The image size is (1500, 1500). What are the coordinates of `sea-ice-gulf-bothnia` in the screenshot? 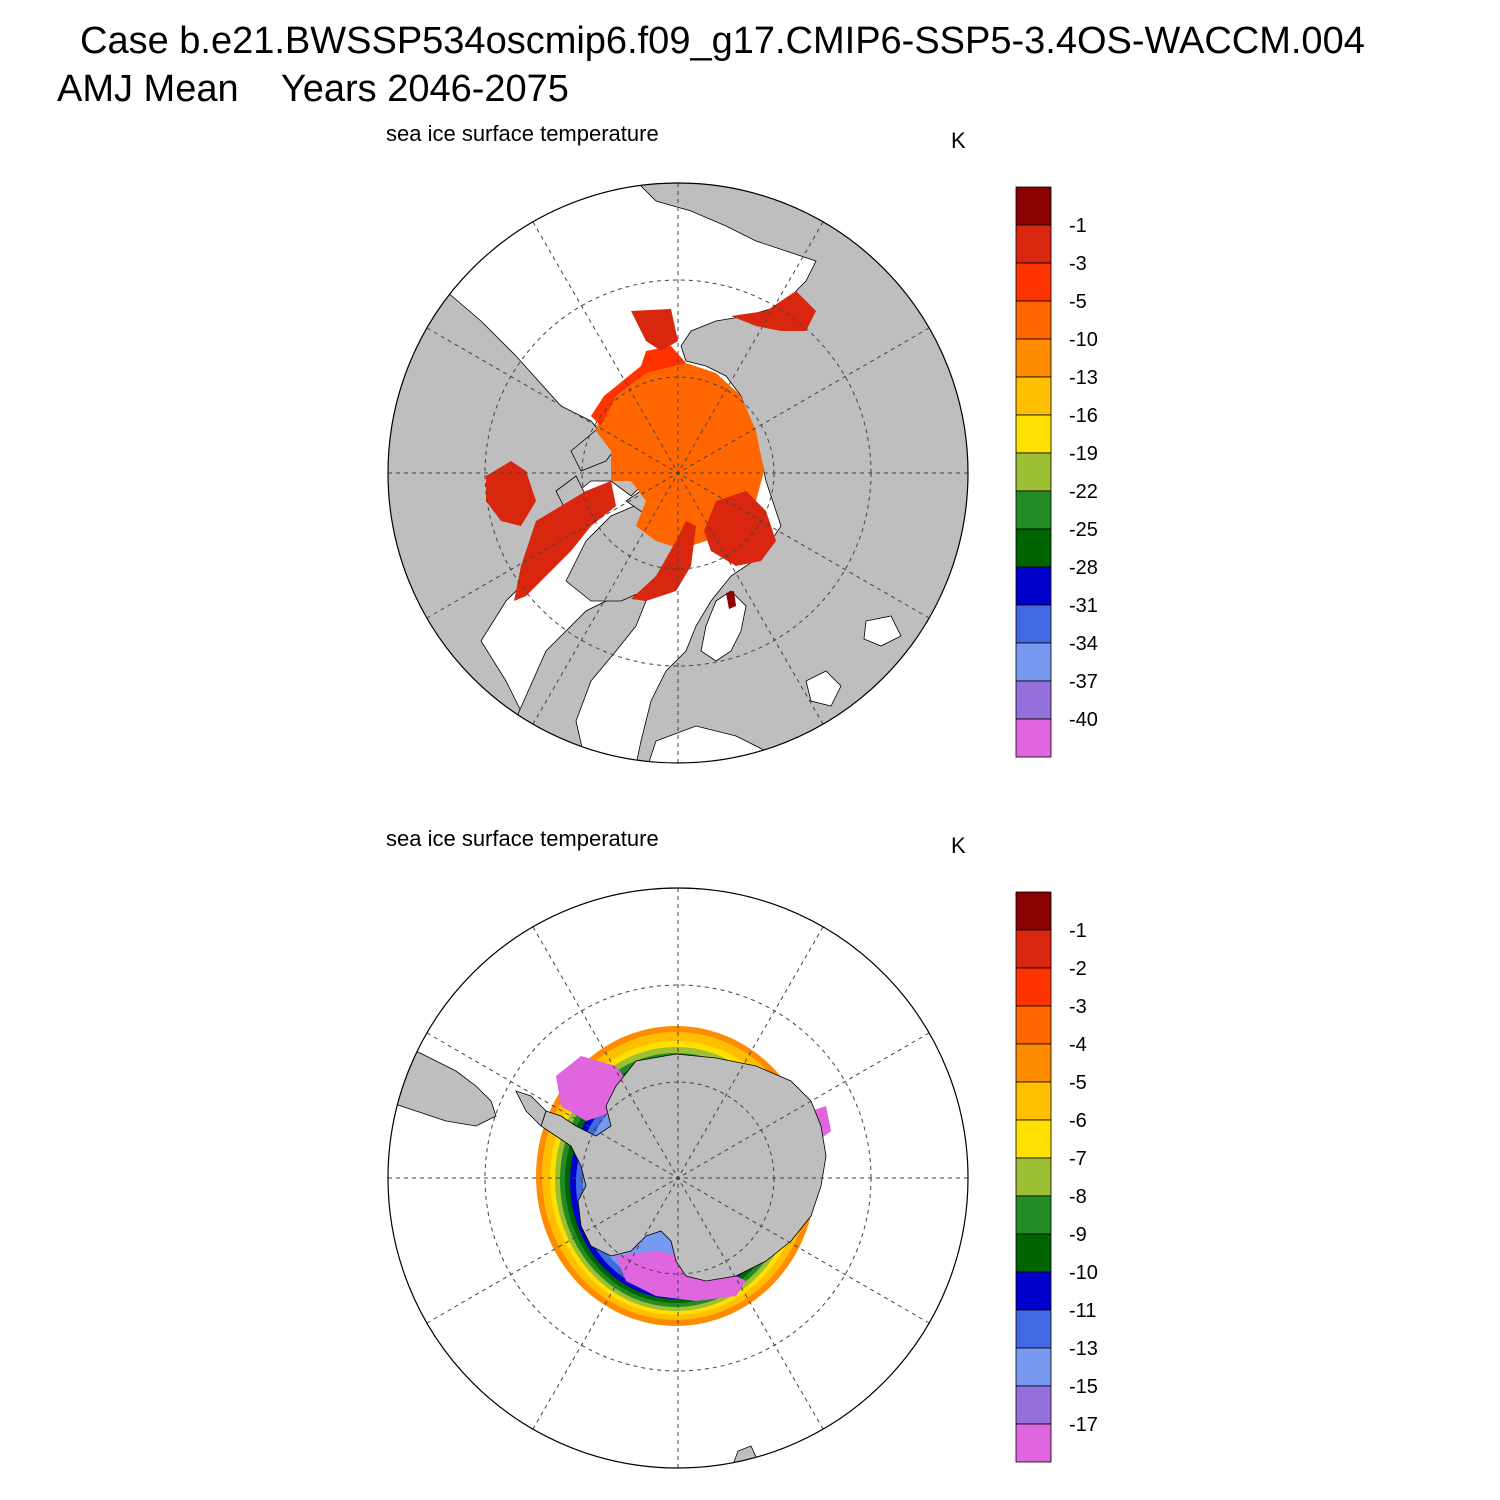 It's located at (731, 600).